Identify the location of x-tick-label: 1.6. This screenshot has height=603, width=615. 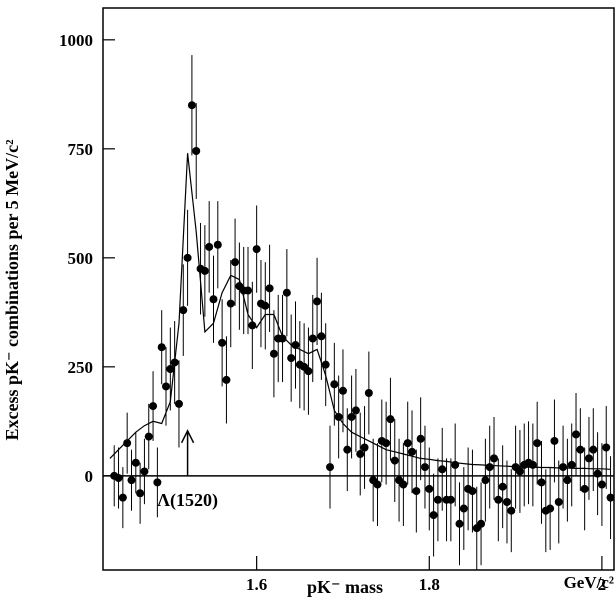
(256, 584).